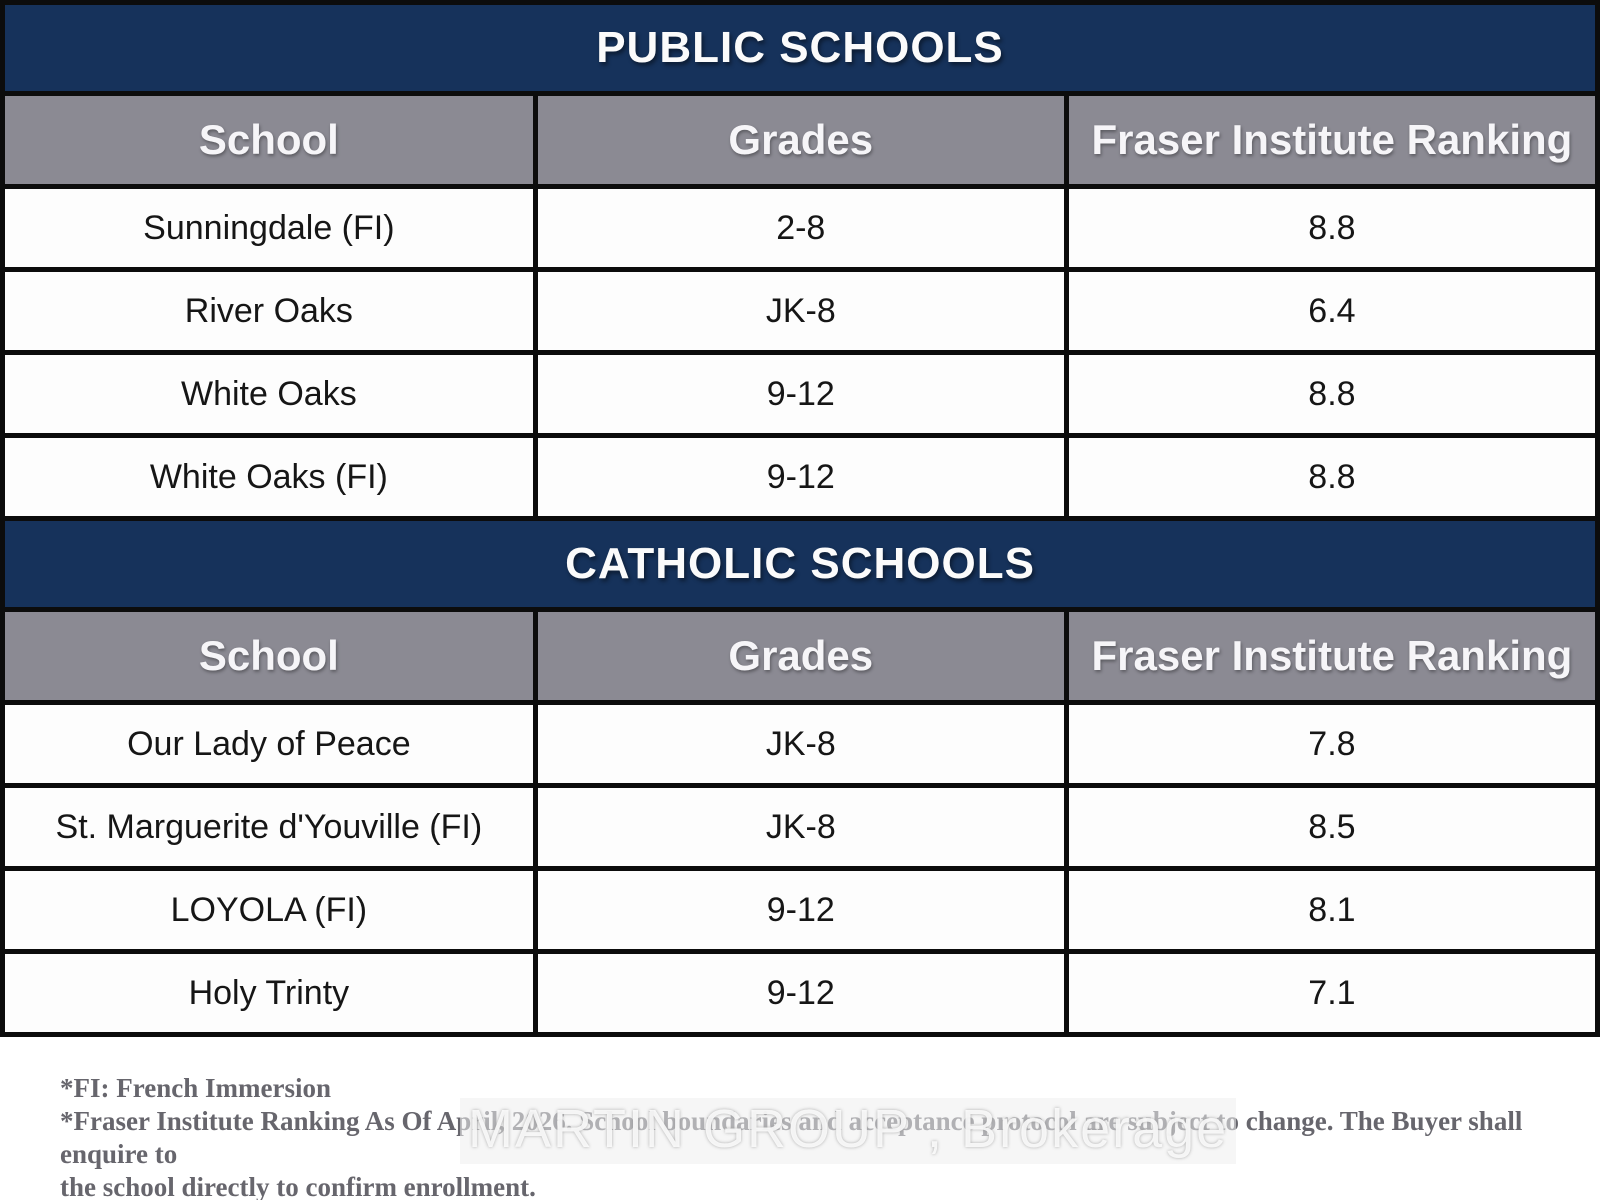 Image resolution: width=1600 pixels, height=1200 pixels. I want to click on cell-school: Holy Trinty, so click(269, 993).